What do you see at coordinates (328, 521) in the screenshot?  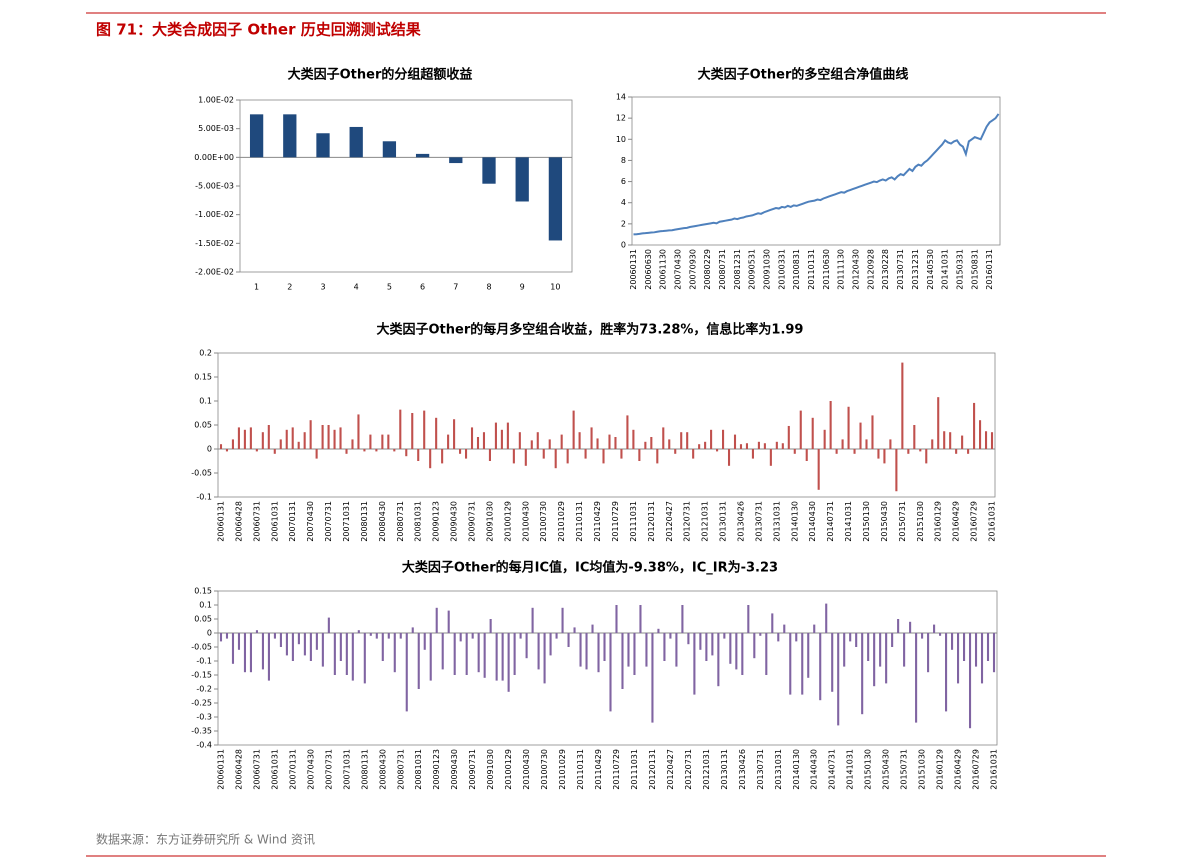 I see `x-tick-label: 20070731` at bounding box center [328, 521].